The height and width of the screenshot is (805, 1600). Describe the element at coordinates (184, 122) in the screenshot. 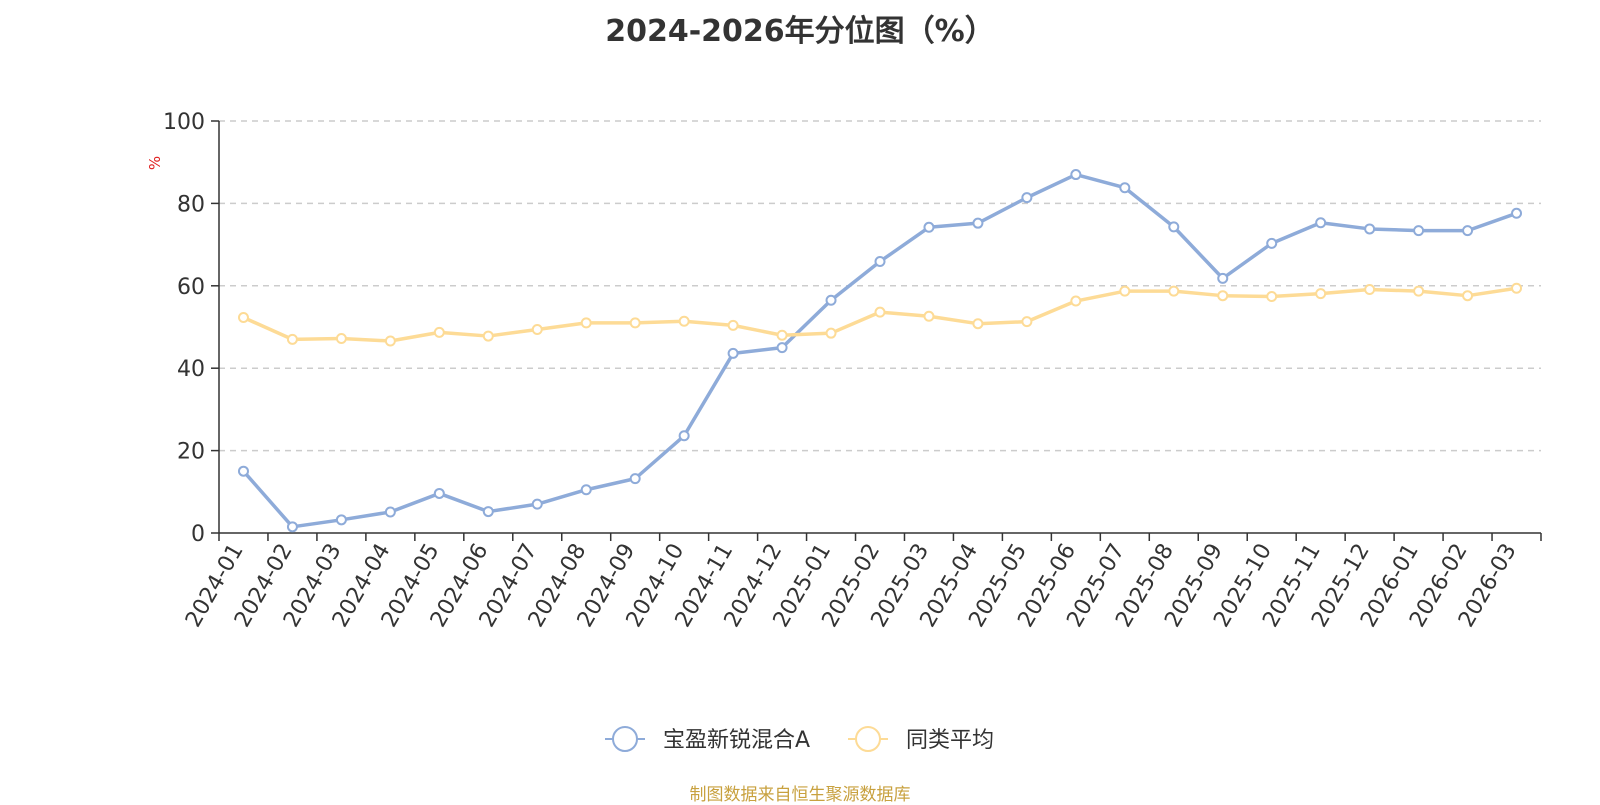

I see `y-tick-label: 100` at that location.